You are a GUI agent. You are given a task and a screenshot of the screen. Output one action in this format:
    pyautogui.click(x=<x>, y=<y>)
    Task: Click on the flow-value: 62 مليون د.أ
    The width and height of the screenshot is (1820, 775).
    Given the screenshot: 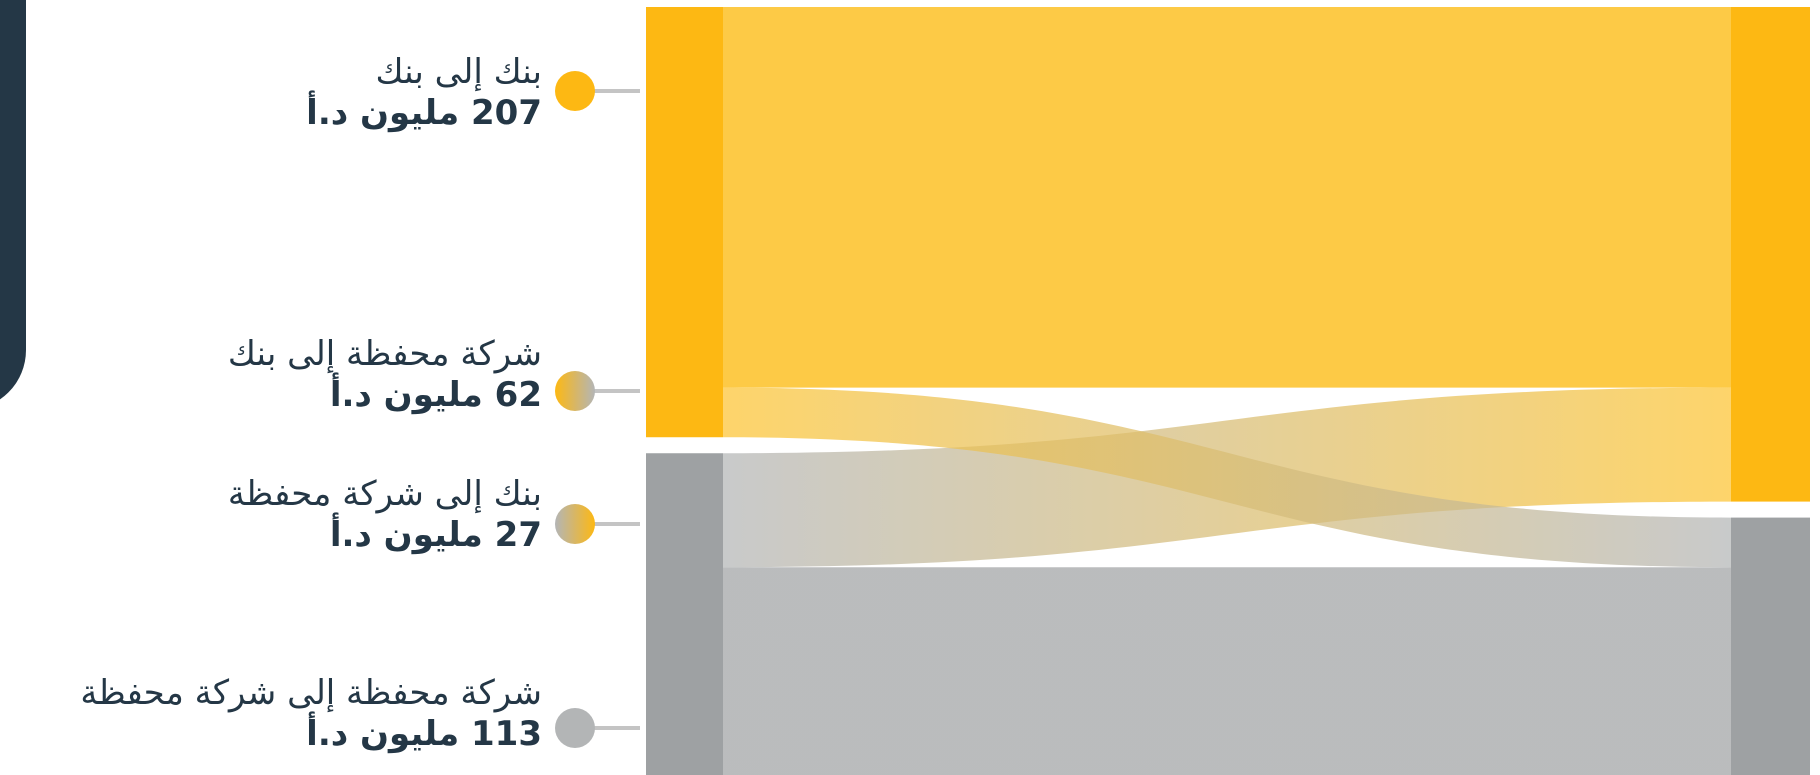 What is the action you would take?
    pyautogui.click(x=435, y=394)
    